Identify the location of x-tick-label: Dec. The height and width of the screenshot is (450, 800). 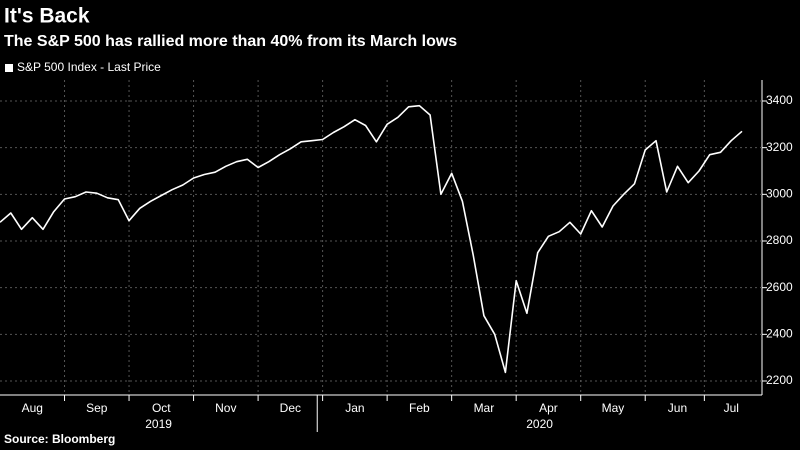
(290, 408).